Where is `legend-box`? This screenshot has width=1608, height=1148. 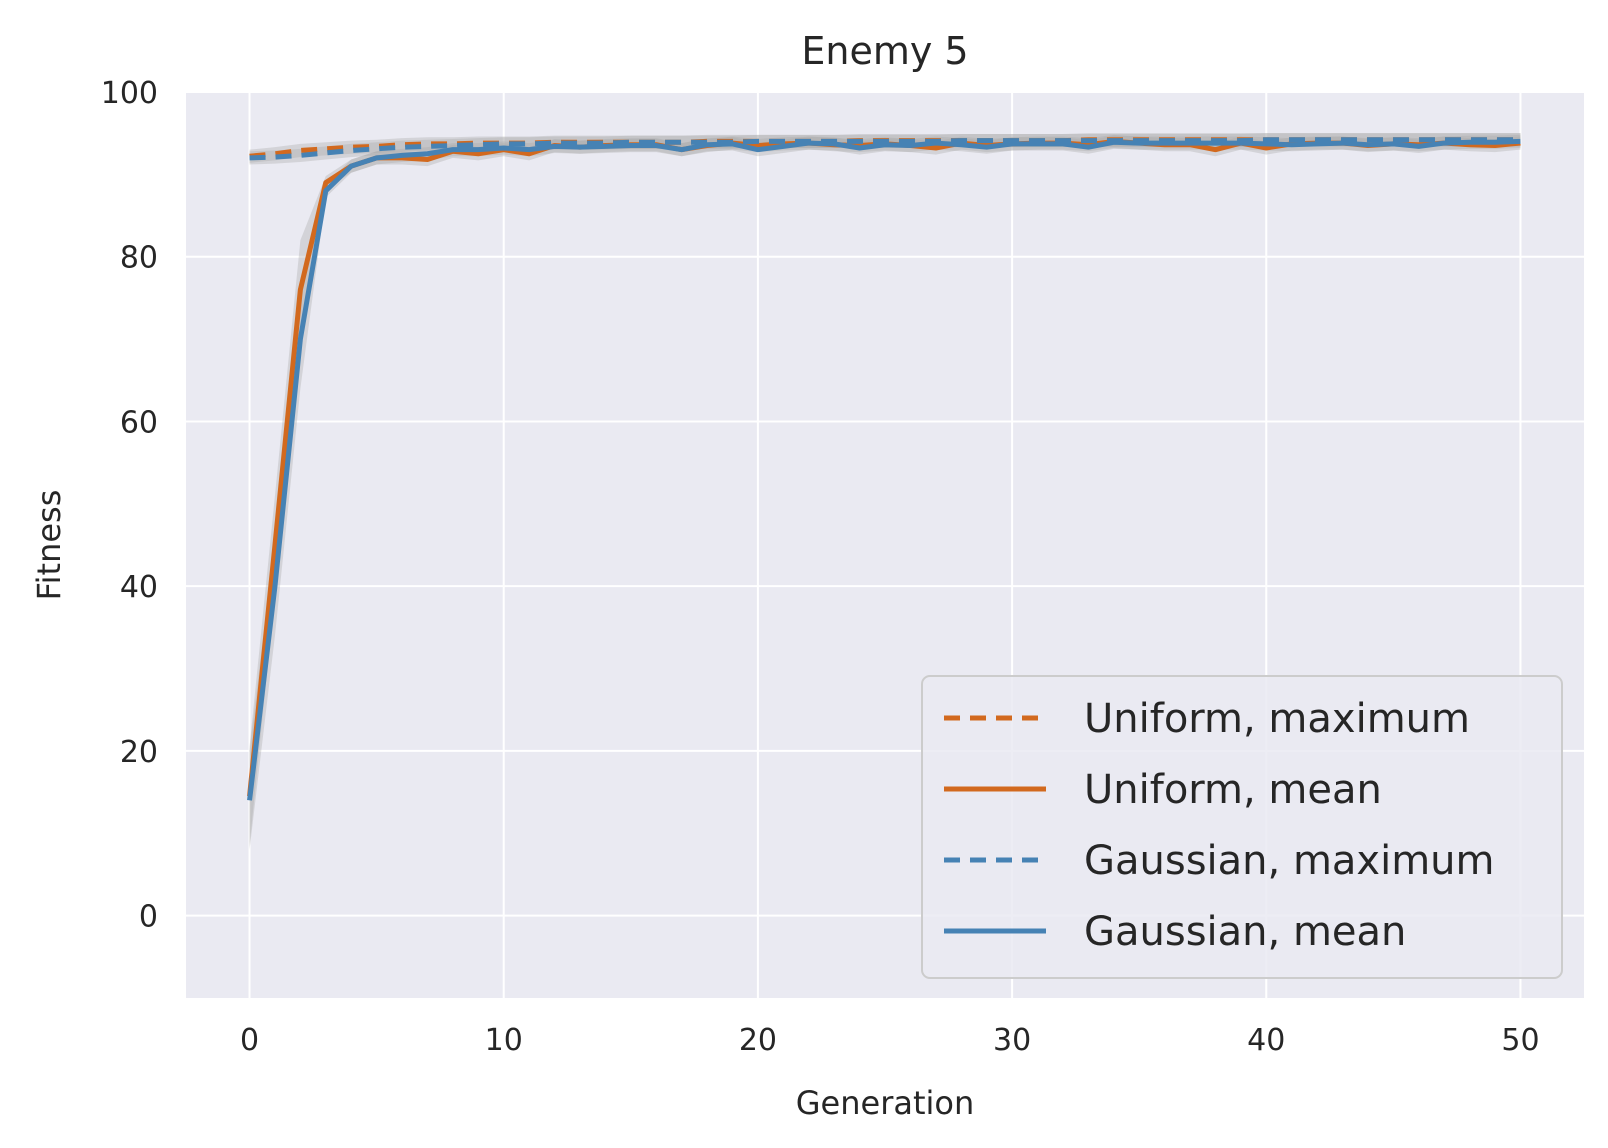 legend-box is located at coordinates (1242, 827).